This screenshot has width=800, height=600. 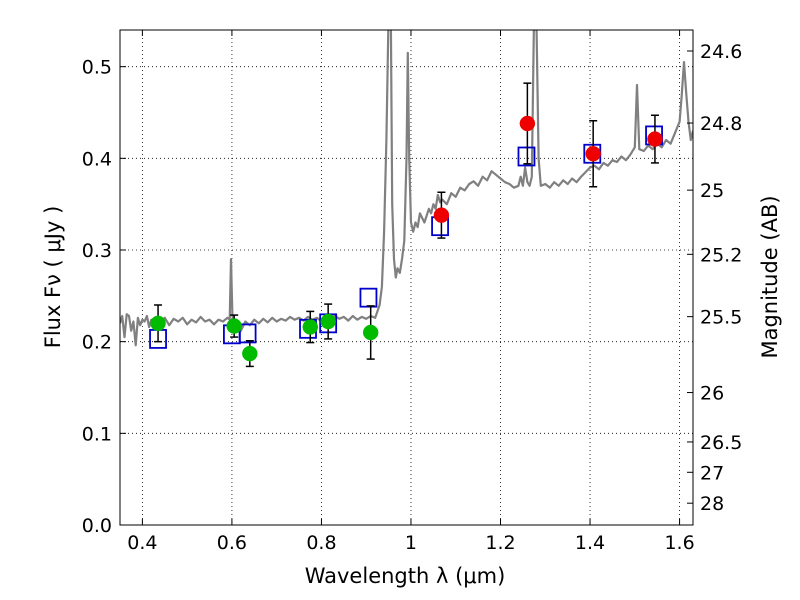 I want to click on mag-tick-label: 28, so click(x=712, y=504).